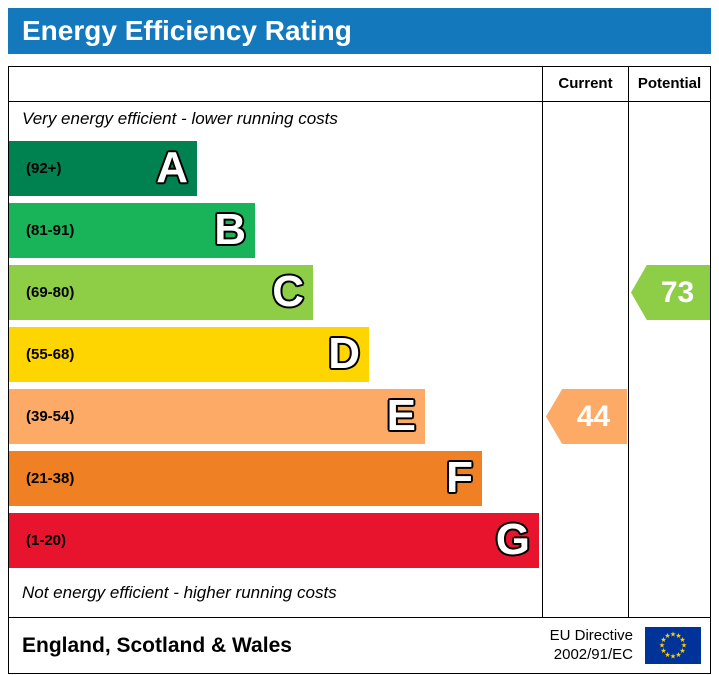 The image size is (719, 675). What do you see at coordinates (50, 354) in the screenshot?
I see `band-d-range: (55-68)` at bounding box center [50, 354].